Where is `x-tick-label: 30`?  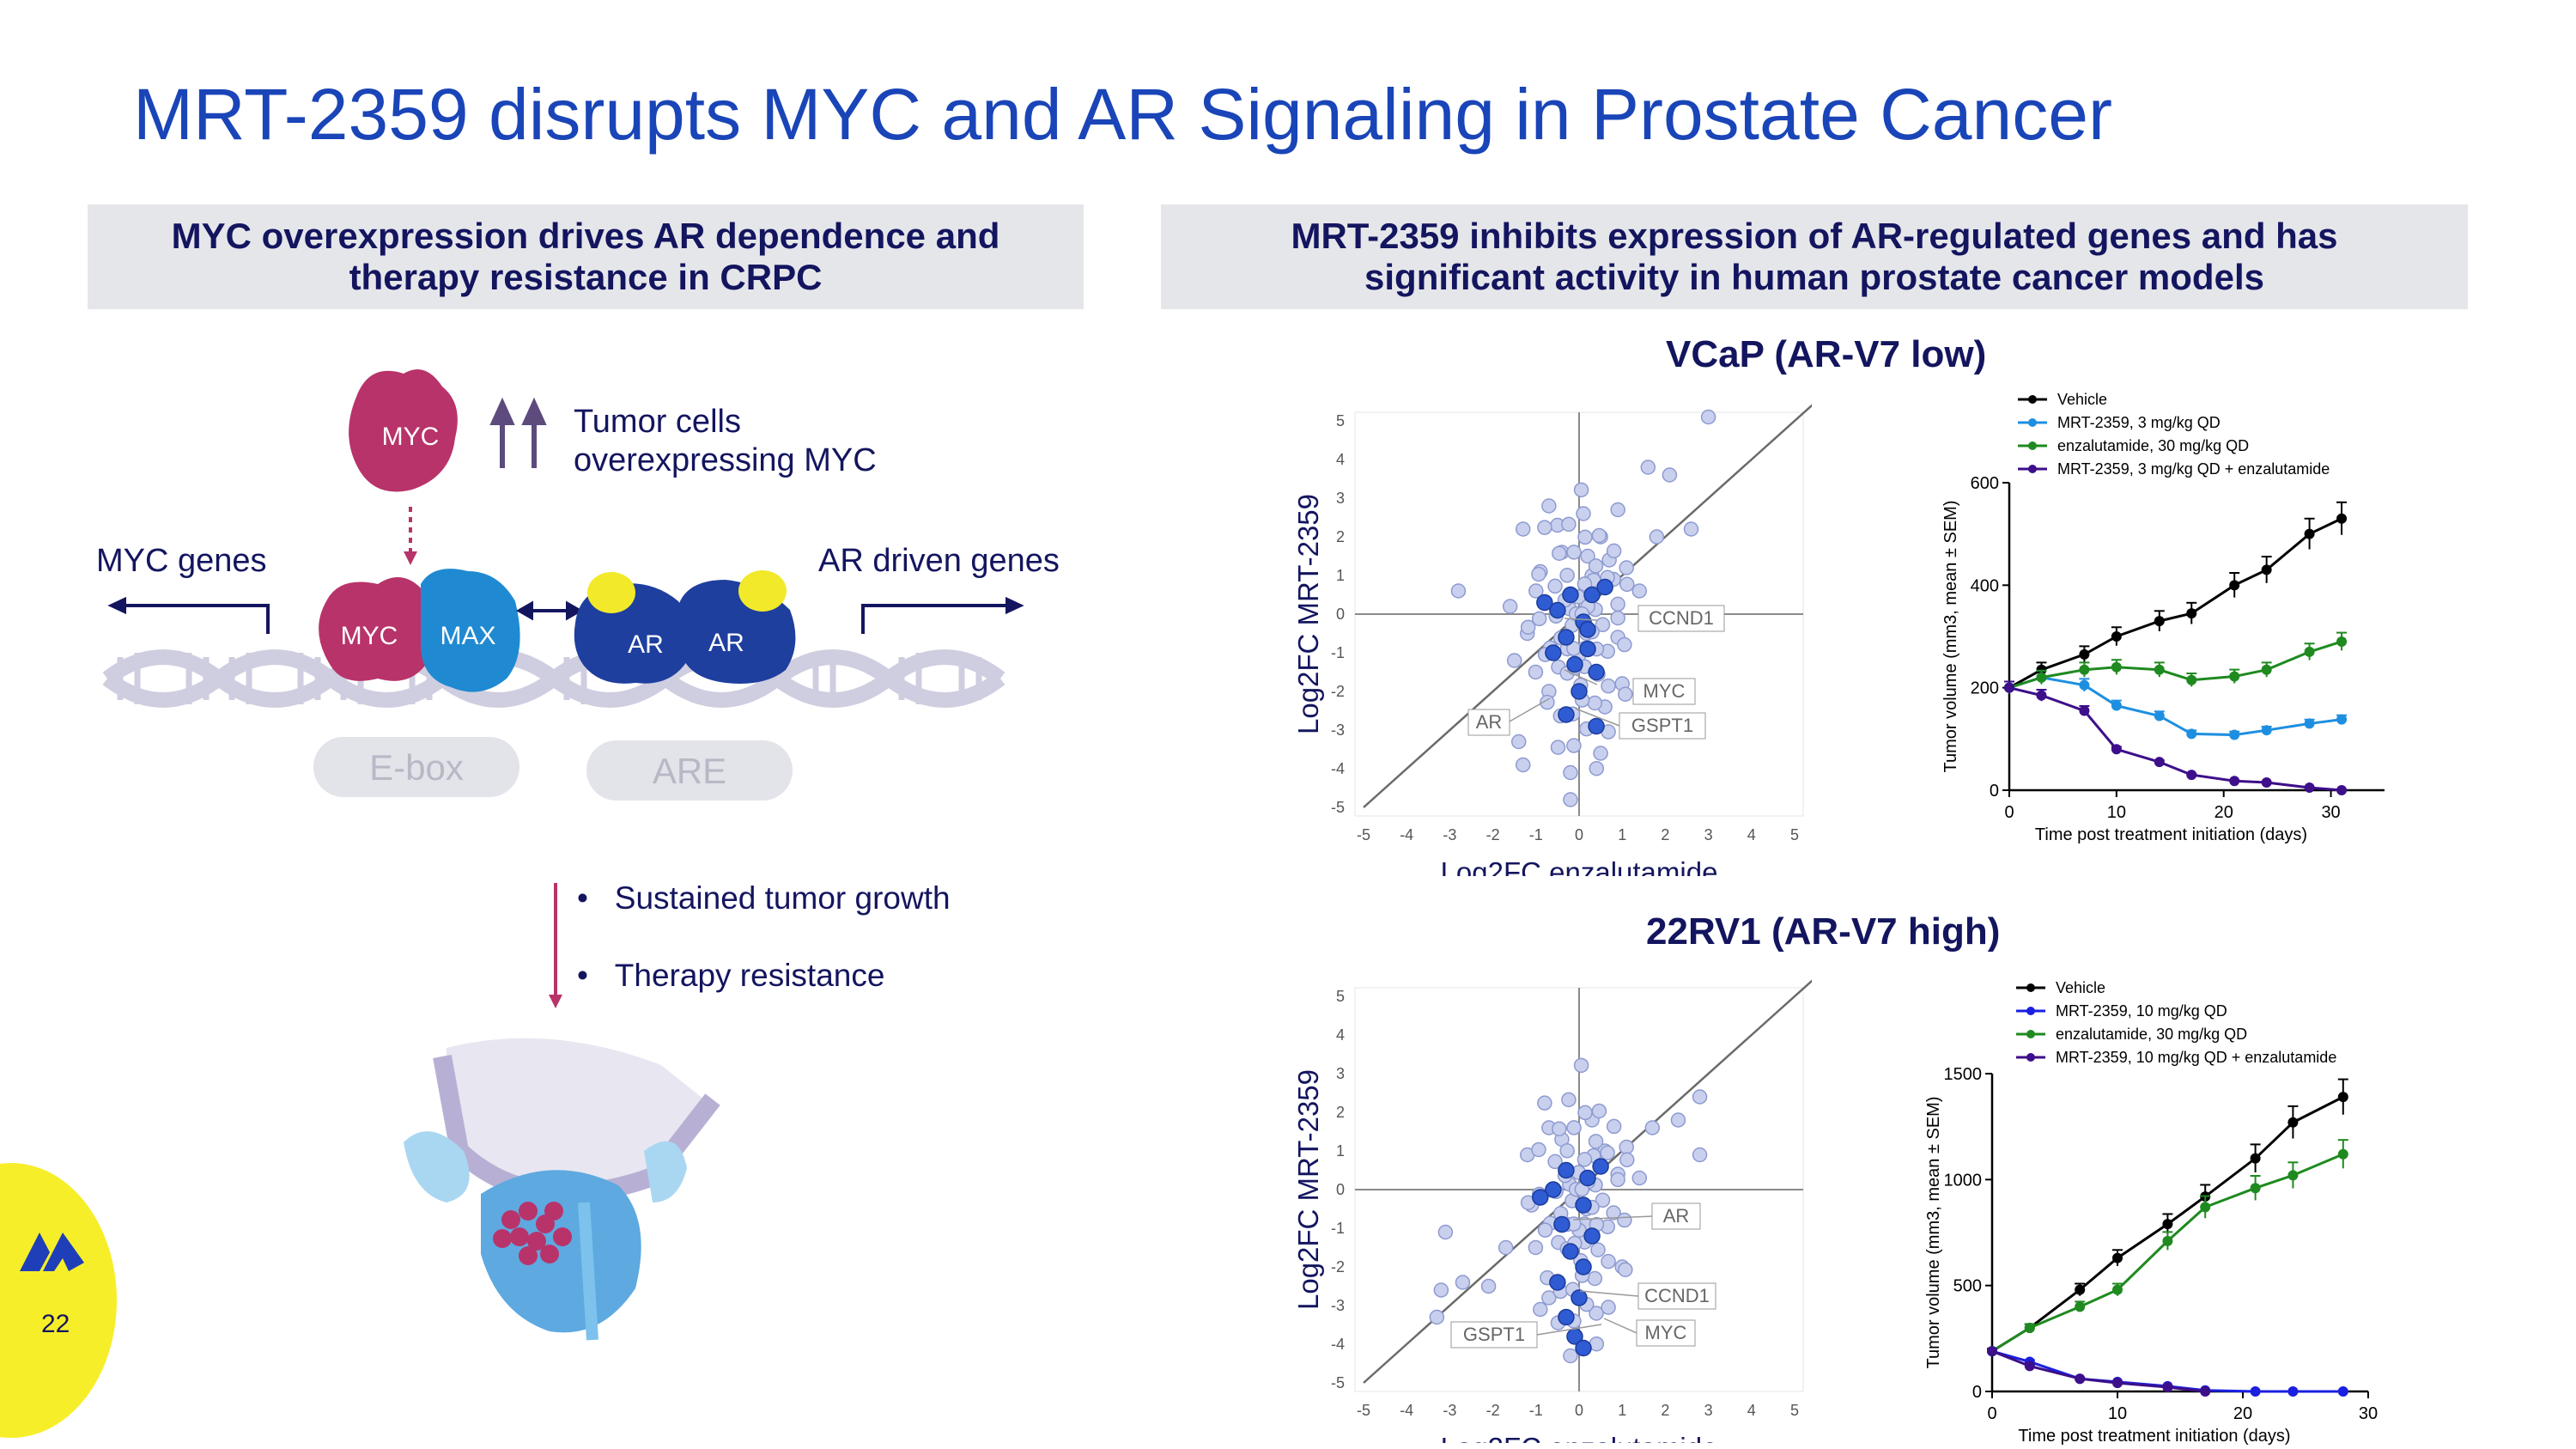
x-tick-label: 30 is located at coordinates (2368, 1413).